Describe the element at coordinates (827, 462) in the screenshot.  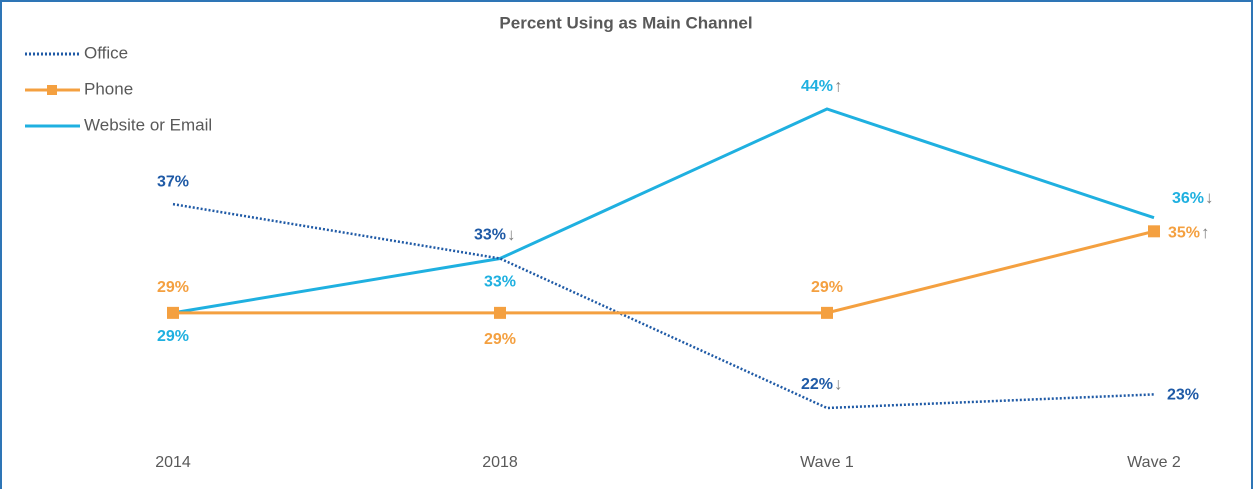
I see `x-tick-label: Wave 1` at that location.